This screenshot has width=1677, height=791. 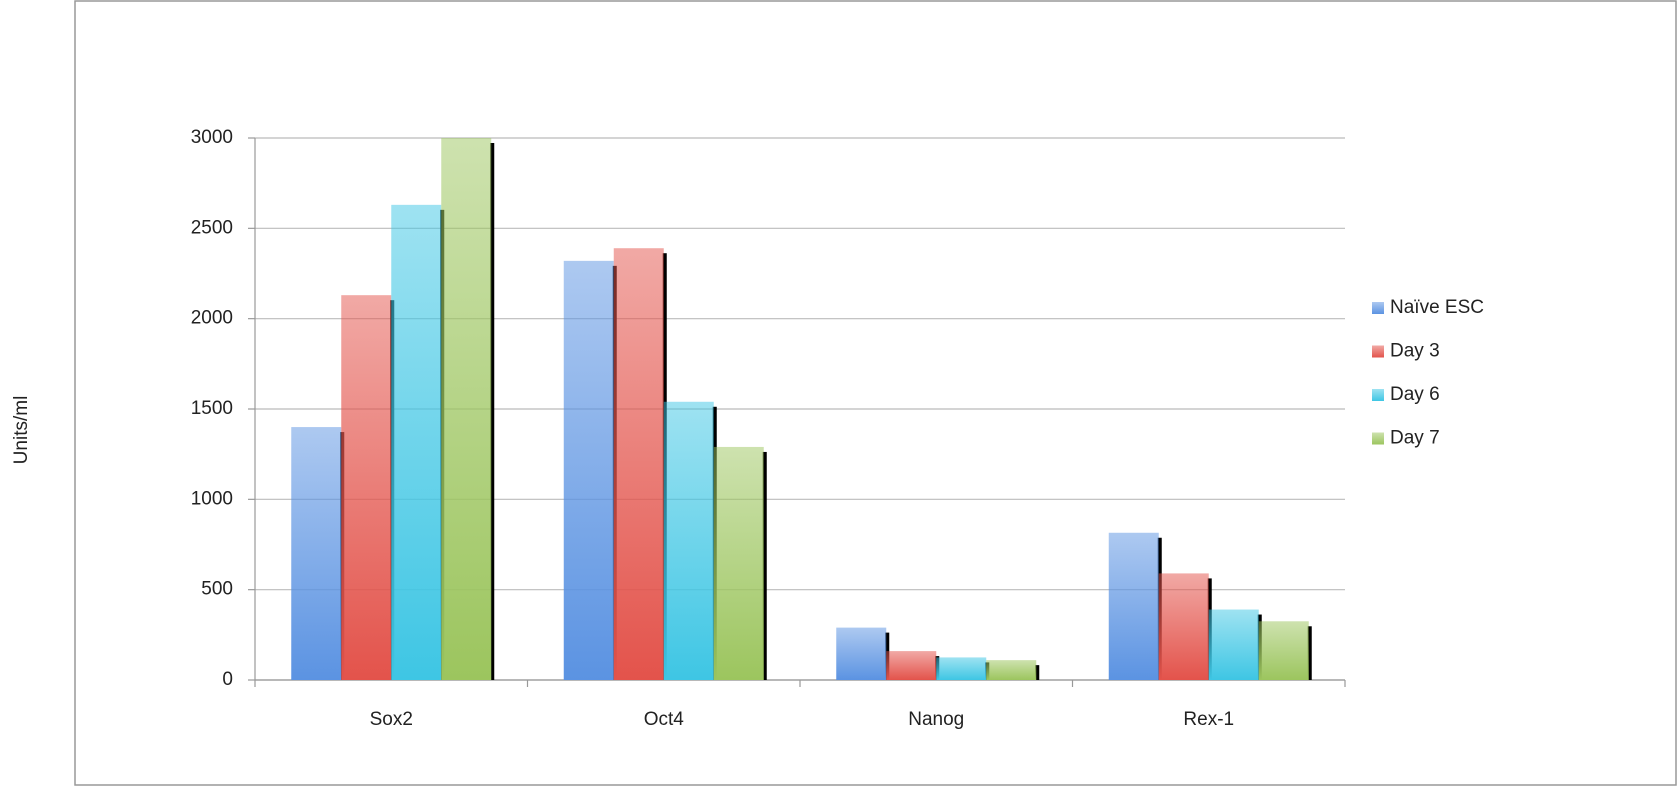 What do you see at coordinates (212, 318) in the screenshot?
I see `y-tick-label: 2000` at bounding box center [212, 318].